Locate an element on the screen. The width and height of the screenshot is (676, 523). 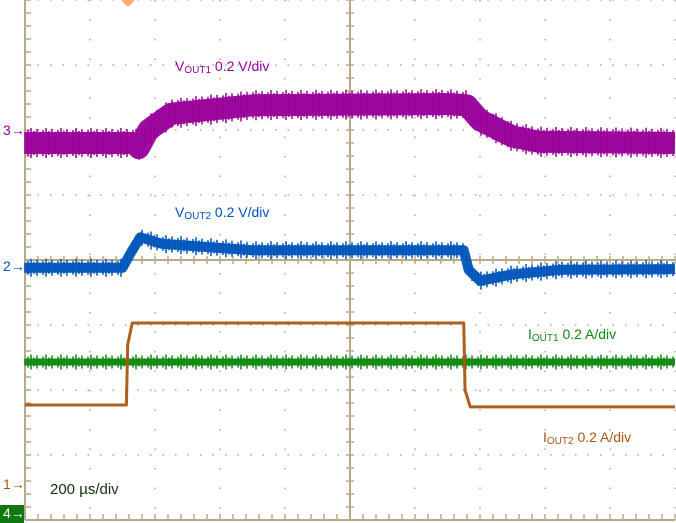
channel-1-marker: 1→ is located at coordinates (14, 484).